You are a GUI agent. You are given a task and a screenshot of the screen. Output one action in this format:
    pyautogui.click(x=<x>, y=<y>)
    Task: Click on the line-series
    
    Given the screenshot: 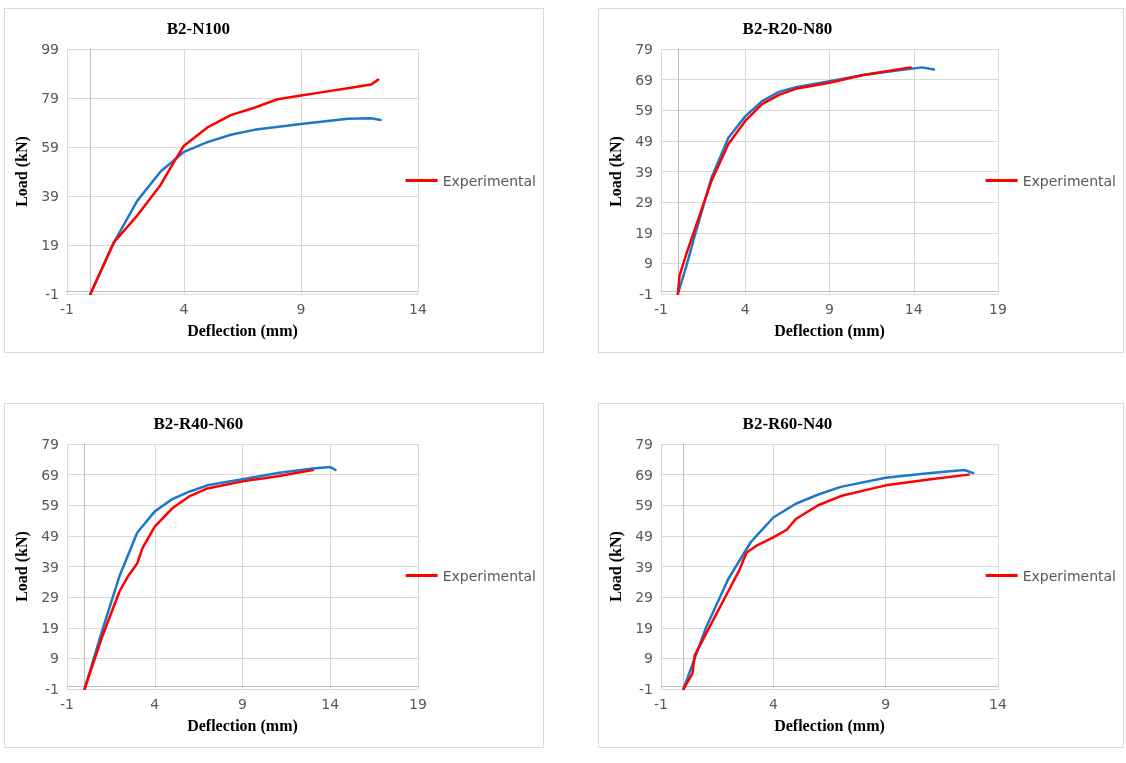 What is the action you would take?
    pyautogui.click(x=234, y=187)
    